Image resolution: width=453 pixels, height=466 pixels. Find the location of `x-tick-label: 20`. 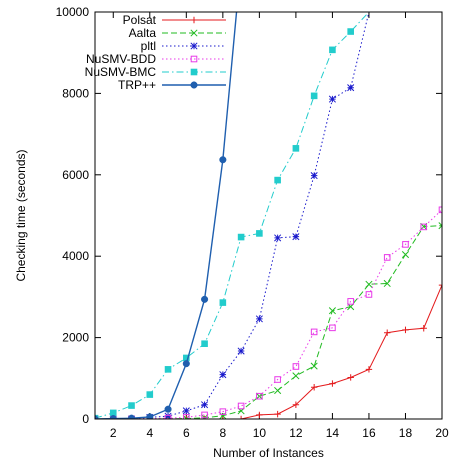

x-tick-label: 20 is located at coordinates (442, 433).